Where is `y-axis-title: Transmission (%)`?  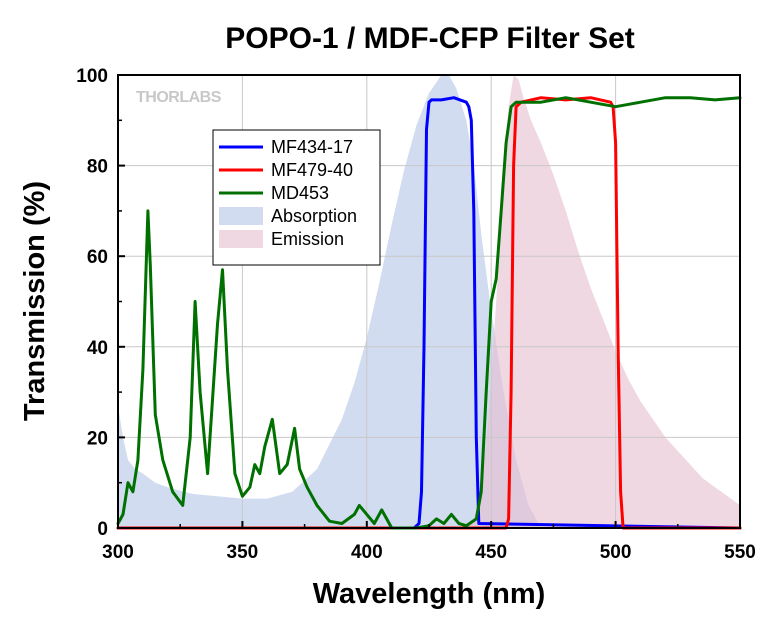
y-axis-title: Transmission (%) is located at coordinates (35, 301).